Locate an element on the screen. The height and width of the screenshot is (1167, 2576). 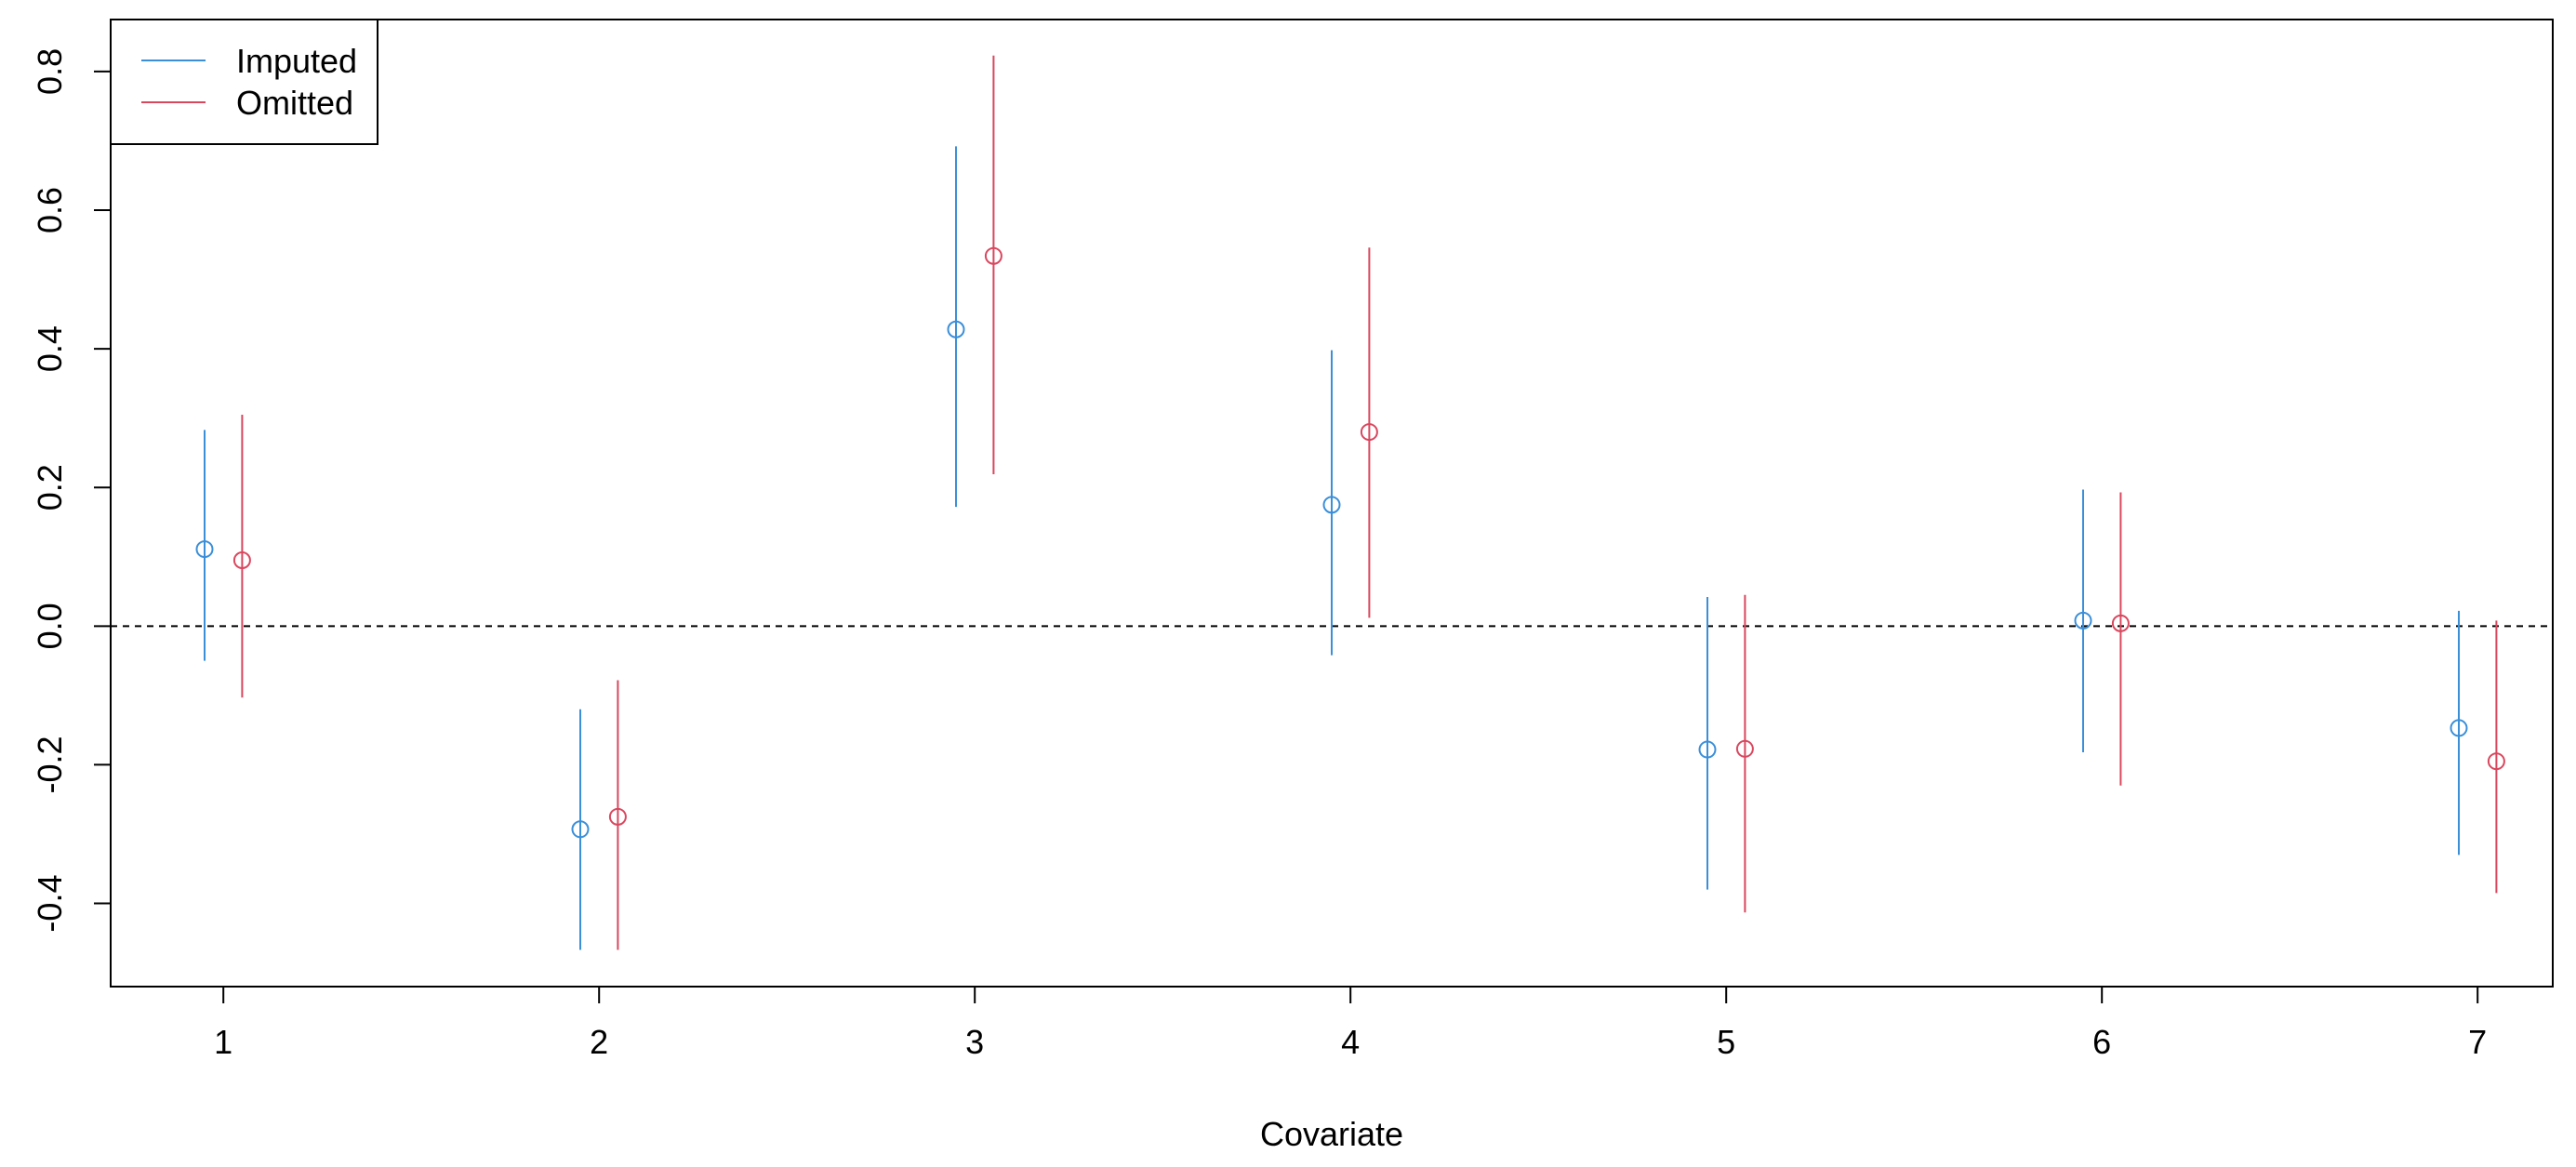
legend-box is located at coordinates (244, 82).